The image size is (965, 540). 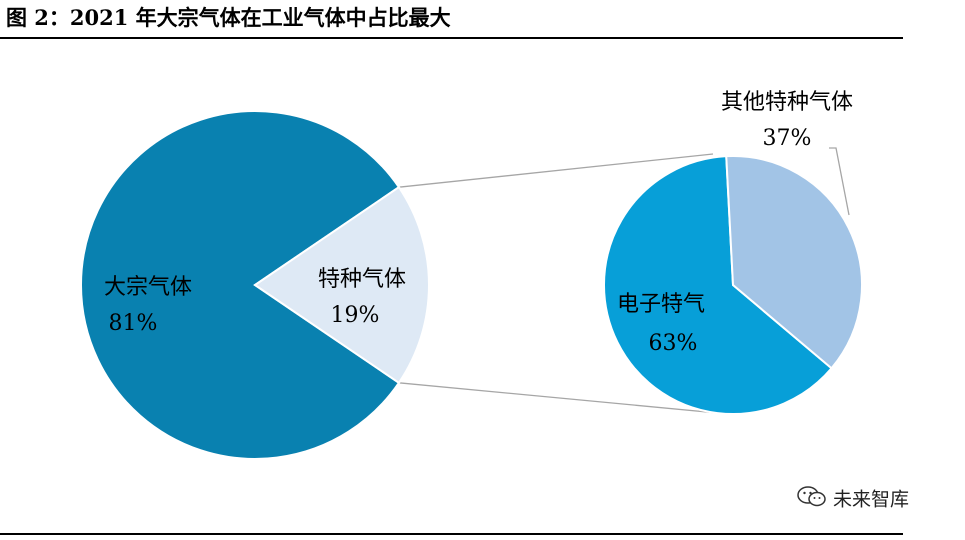 What do you see at coordinates (148, 287) in the screenshot?
I see `label-bulk-gas: 大宗气体` at bounding box center [148, 287].